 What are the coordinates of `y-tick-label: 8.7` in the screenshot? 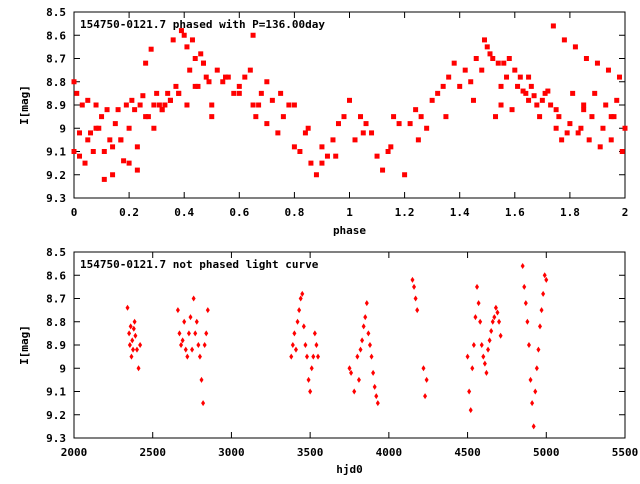 It's located at (56, 59).